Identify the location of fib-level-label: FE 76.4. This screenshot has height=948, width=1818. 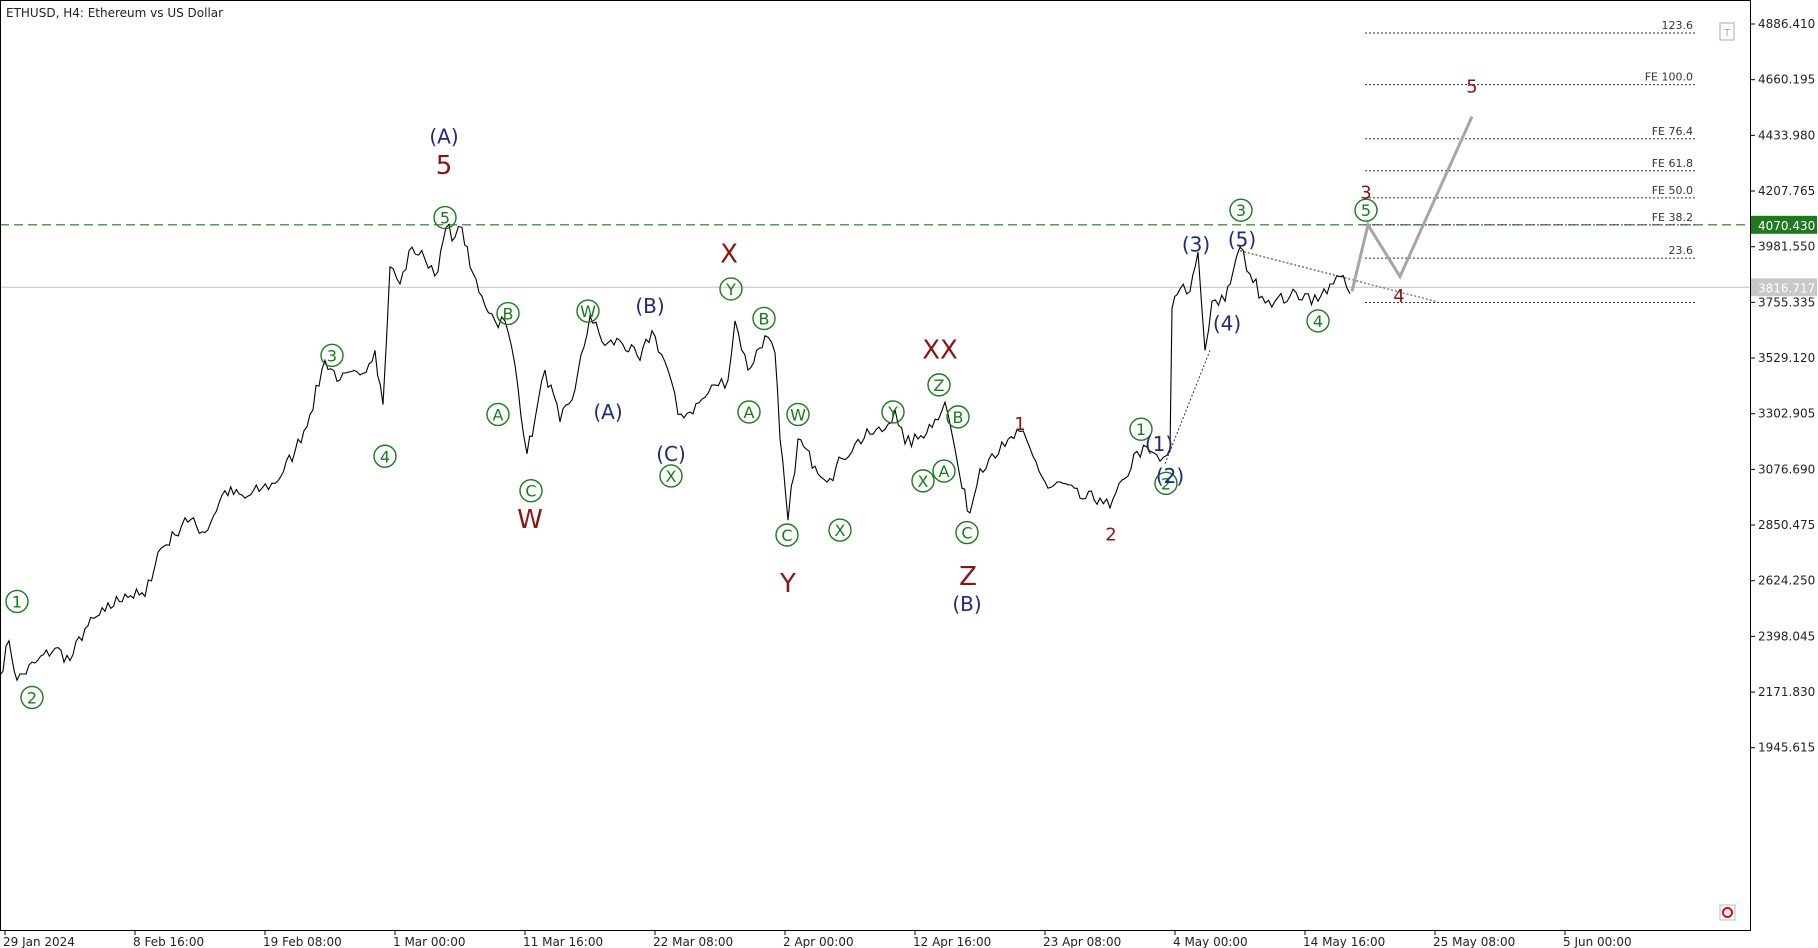
(1672, 131).